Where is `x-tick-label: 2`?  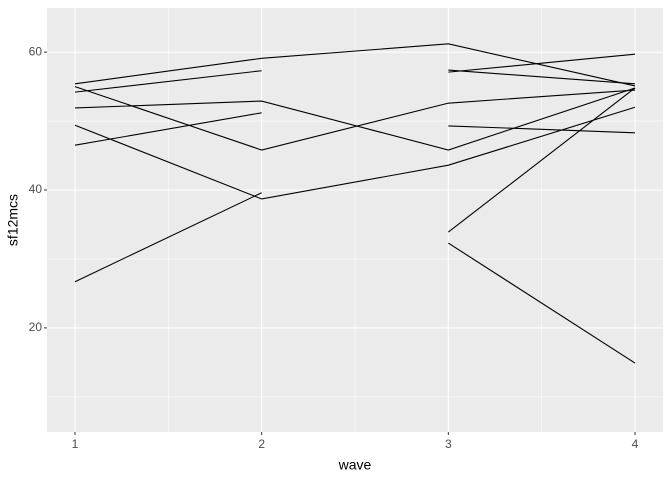 x-tick-label: 2 is located at coordinates (261, 444).